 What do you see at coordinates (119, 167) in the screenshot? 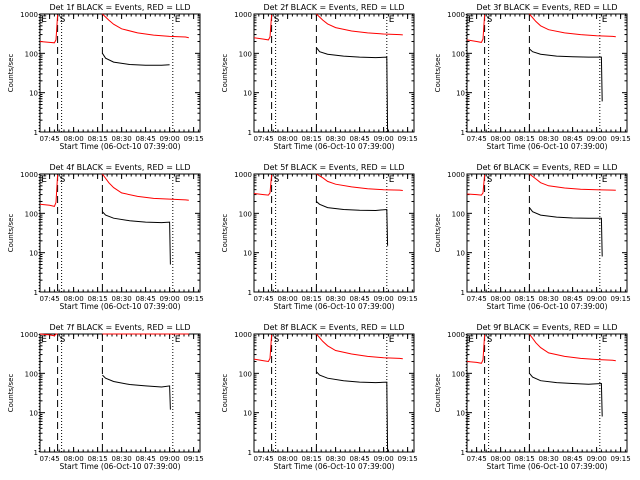
I see `chart-title: Det 4f BLACK = Events, RED = LLD` at bounding box center [119, 167].